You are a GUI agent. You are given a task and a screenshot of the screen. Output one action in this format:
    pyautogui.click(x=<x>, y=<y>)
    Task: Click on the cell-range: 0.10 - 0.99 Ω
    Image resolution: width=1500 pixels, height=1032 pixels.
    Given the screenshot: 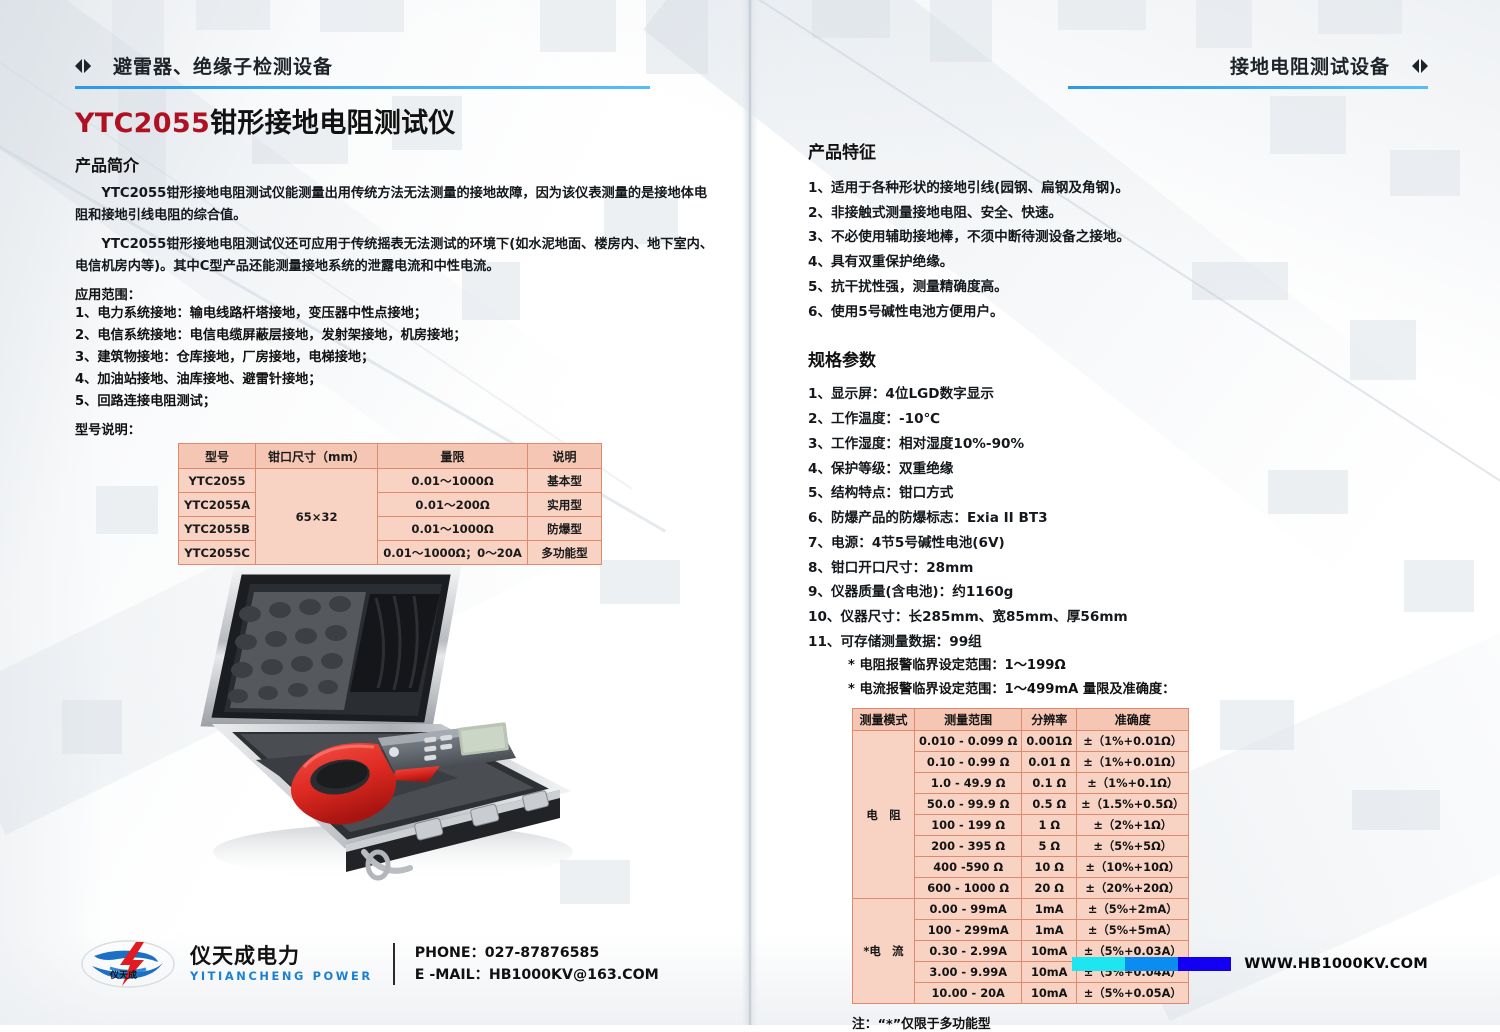 What is the action you would take?
    pyautogui.click(x=968, y=762)
    